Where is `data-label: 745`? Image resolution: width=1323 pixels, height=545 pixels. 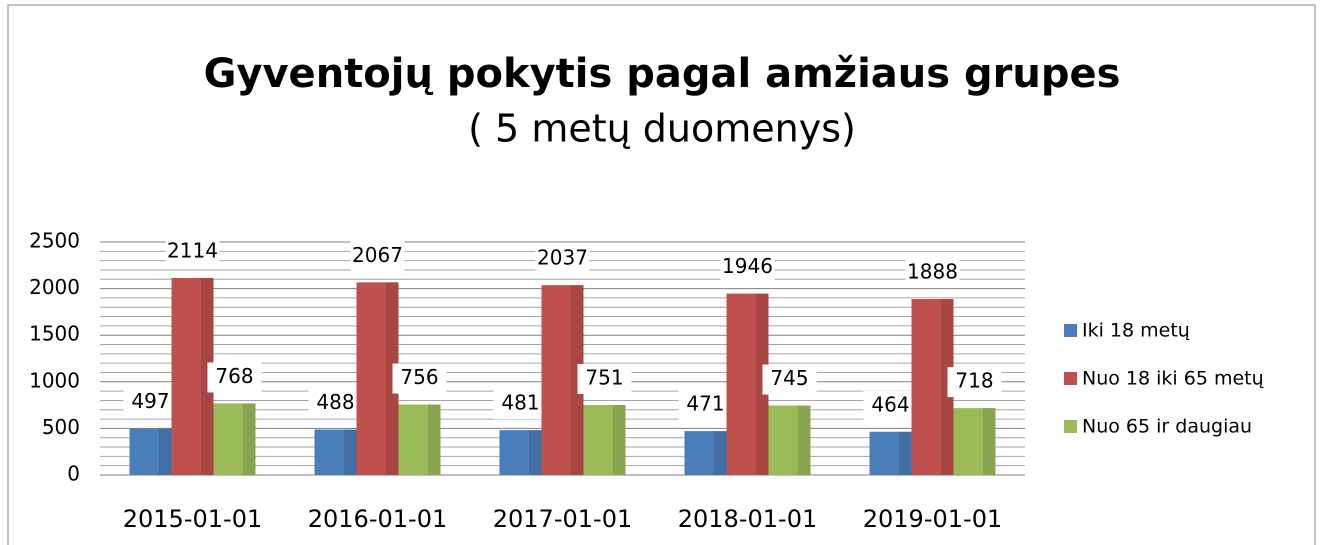 data-label: 745 is located at coordinates (789, 378).